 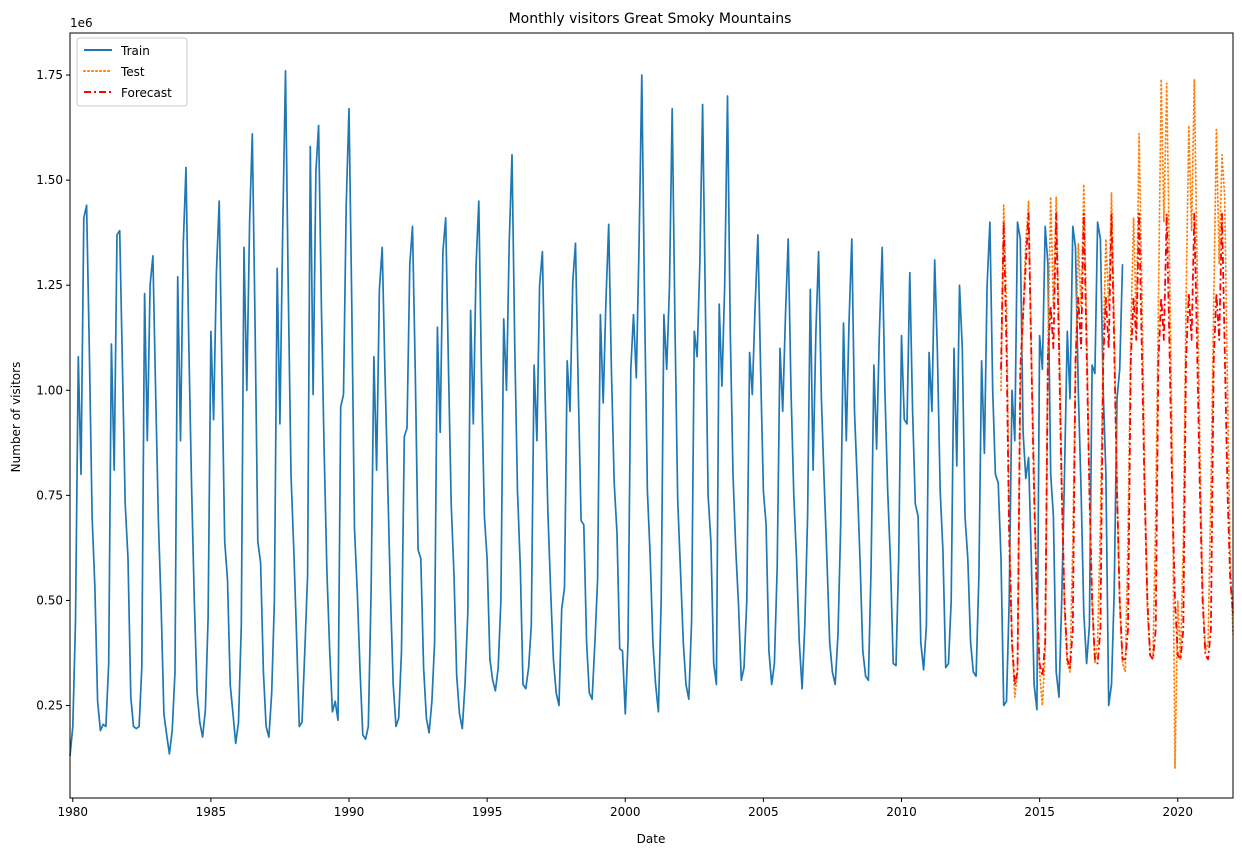 What do you see at coordinates (901, 812) in the screenshot?
I see `x-tick-label: 2010` at bounding box center [901, 812].